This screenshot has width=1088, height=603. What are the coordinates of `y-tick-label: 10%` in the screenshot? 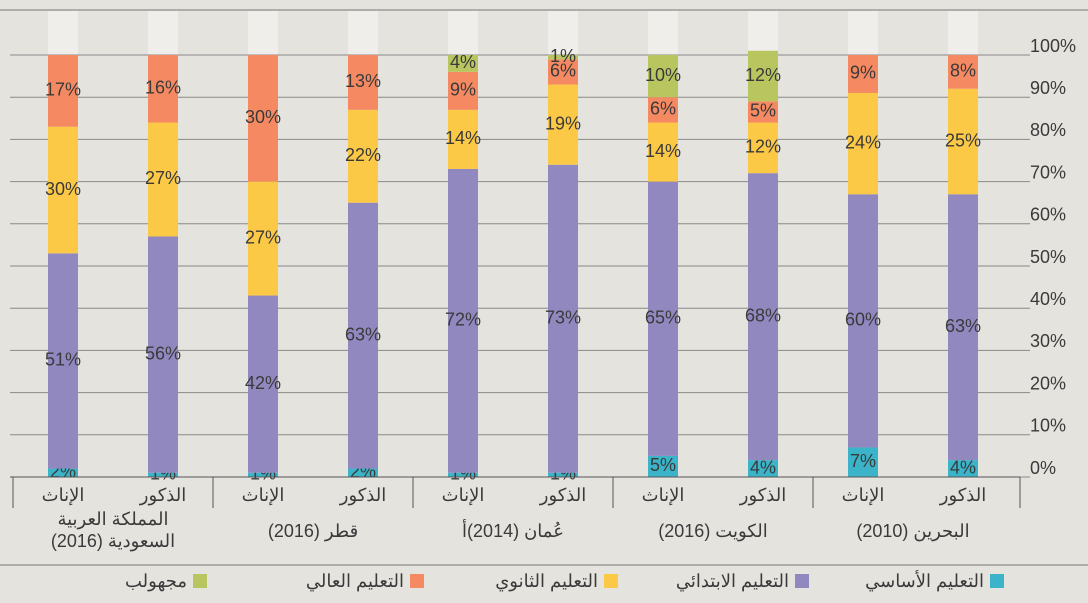 It's located at (1048, 426).